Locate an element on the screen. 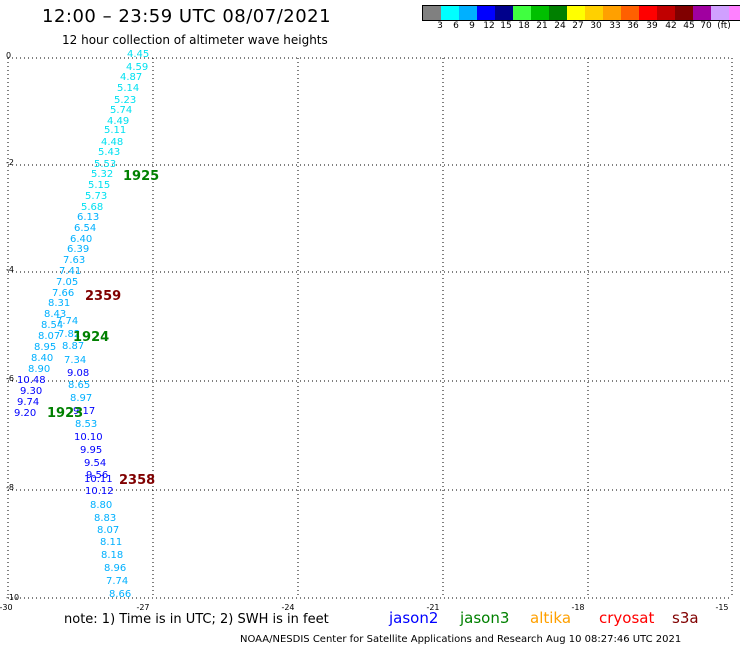 This screenshot has width=740, height=650. swh-value: 6.13 is located at coordinates (88, 217).